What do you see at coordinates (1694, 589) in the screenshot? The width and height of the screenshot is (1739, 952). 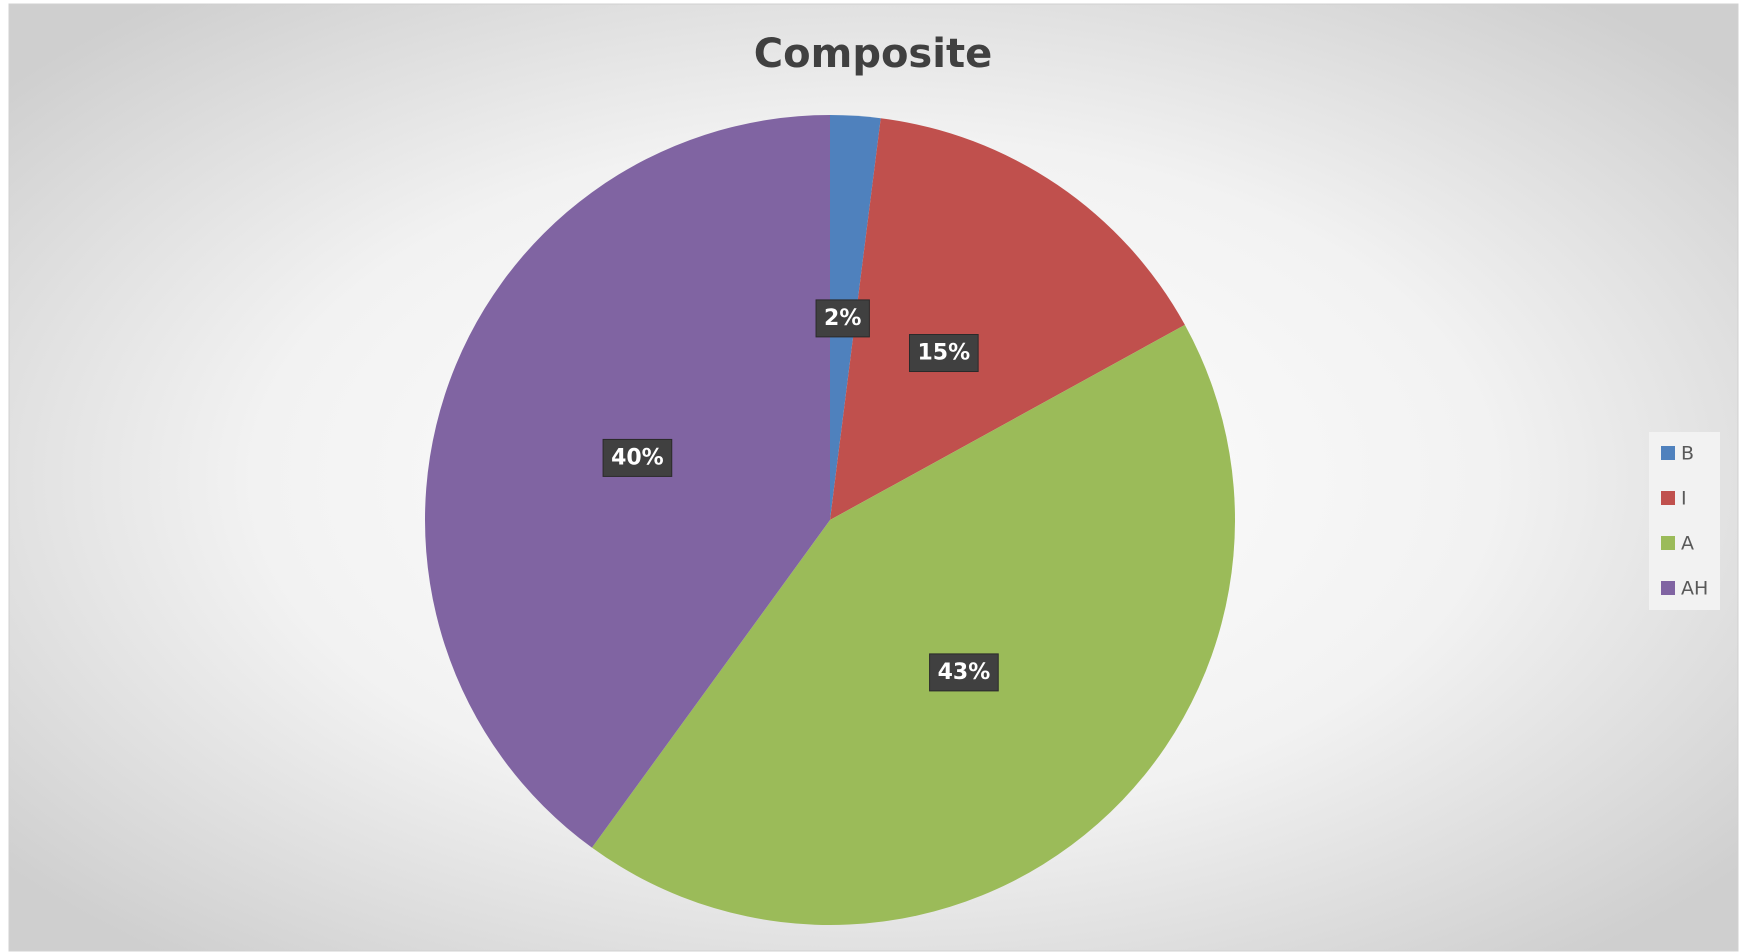 I see `legend-label: AH` at bounding box center [1694, 589].